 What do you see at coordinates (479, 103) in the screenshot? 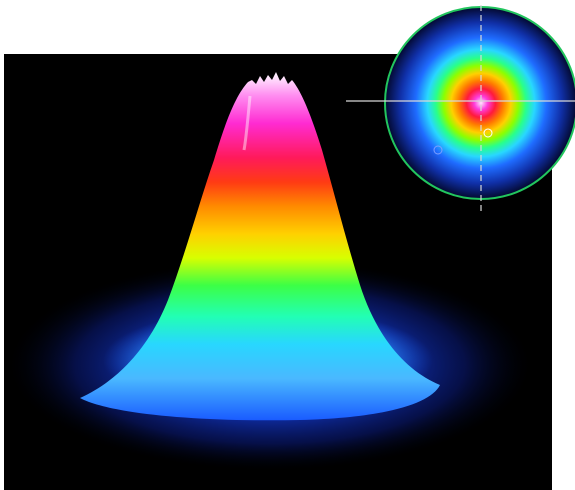
I see `beam-profile-2d-inset-icon` at bounding box center [479, 103].